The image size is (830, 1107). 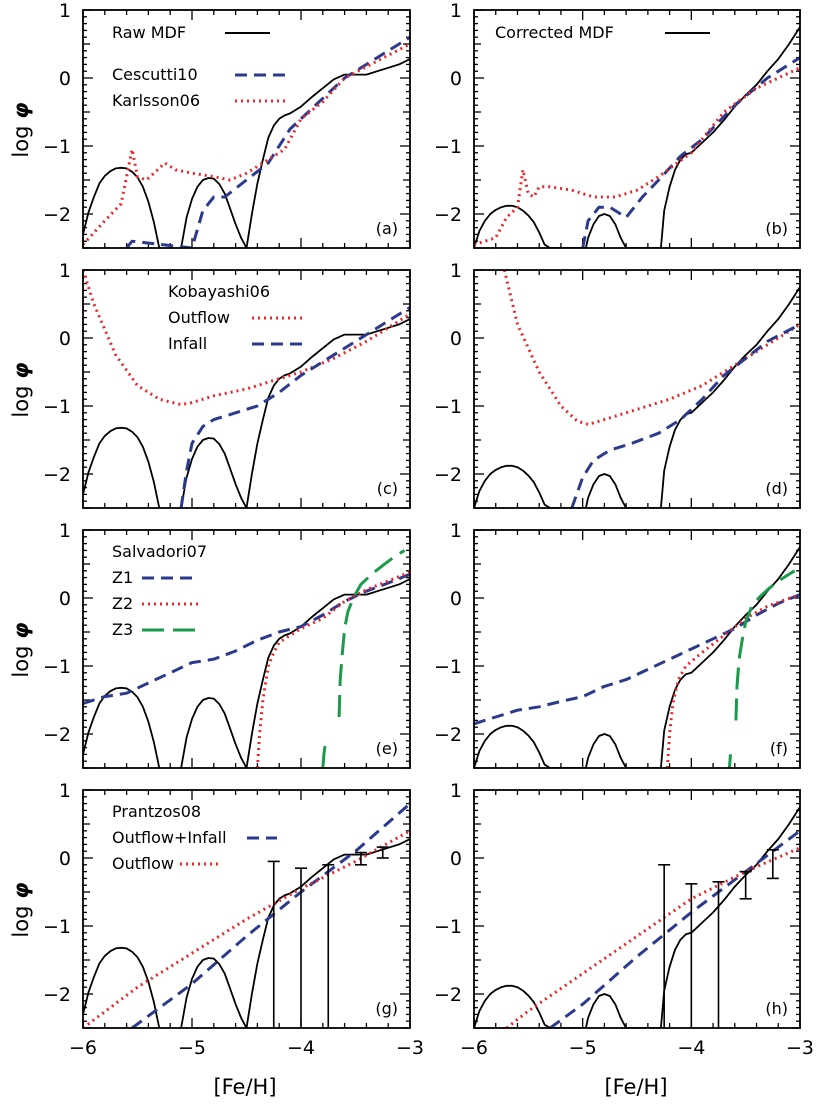 What do you see at coordinates (122, 603) in the screenshot?
I see `legend-label-z2: Z2` at bounding box center [122, 603].